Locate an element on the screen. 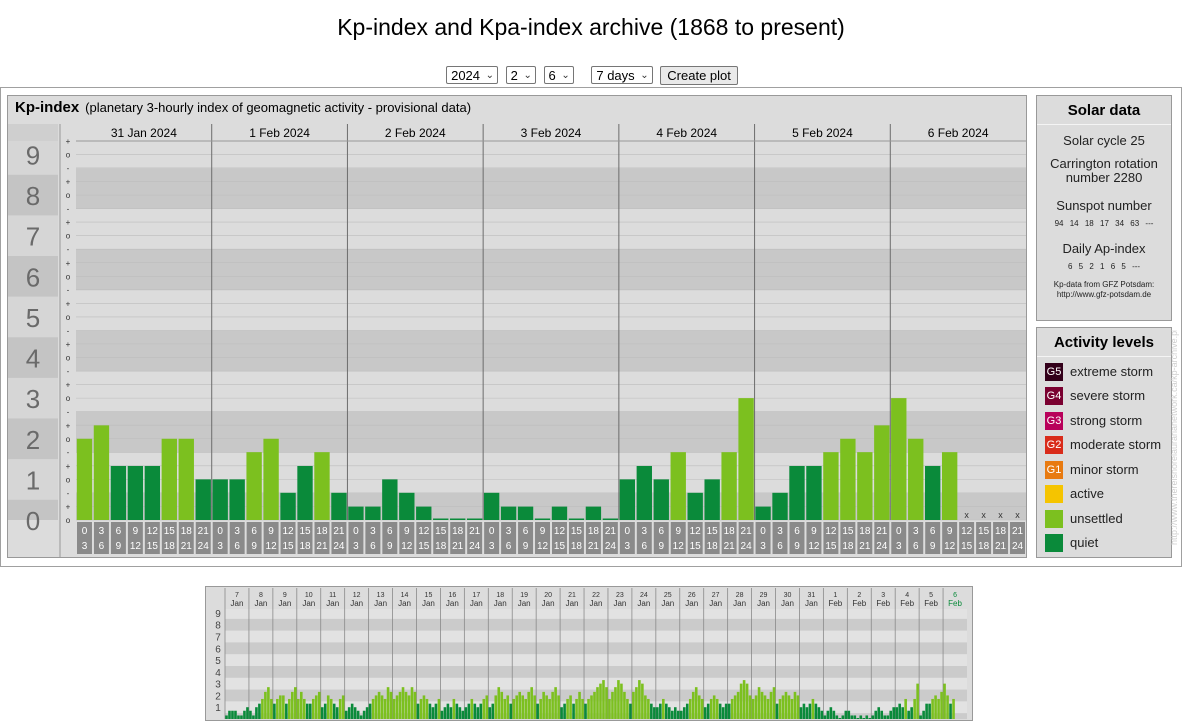 This screenshot has width=1182, height=723. overview-month-label: Feb is located at coordinates (859, 603).